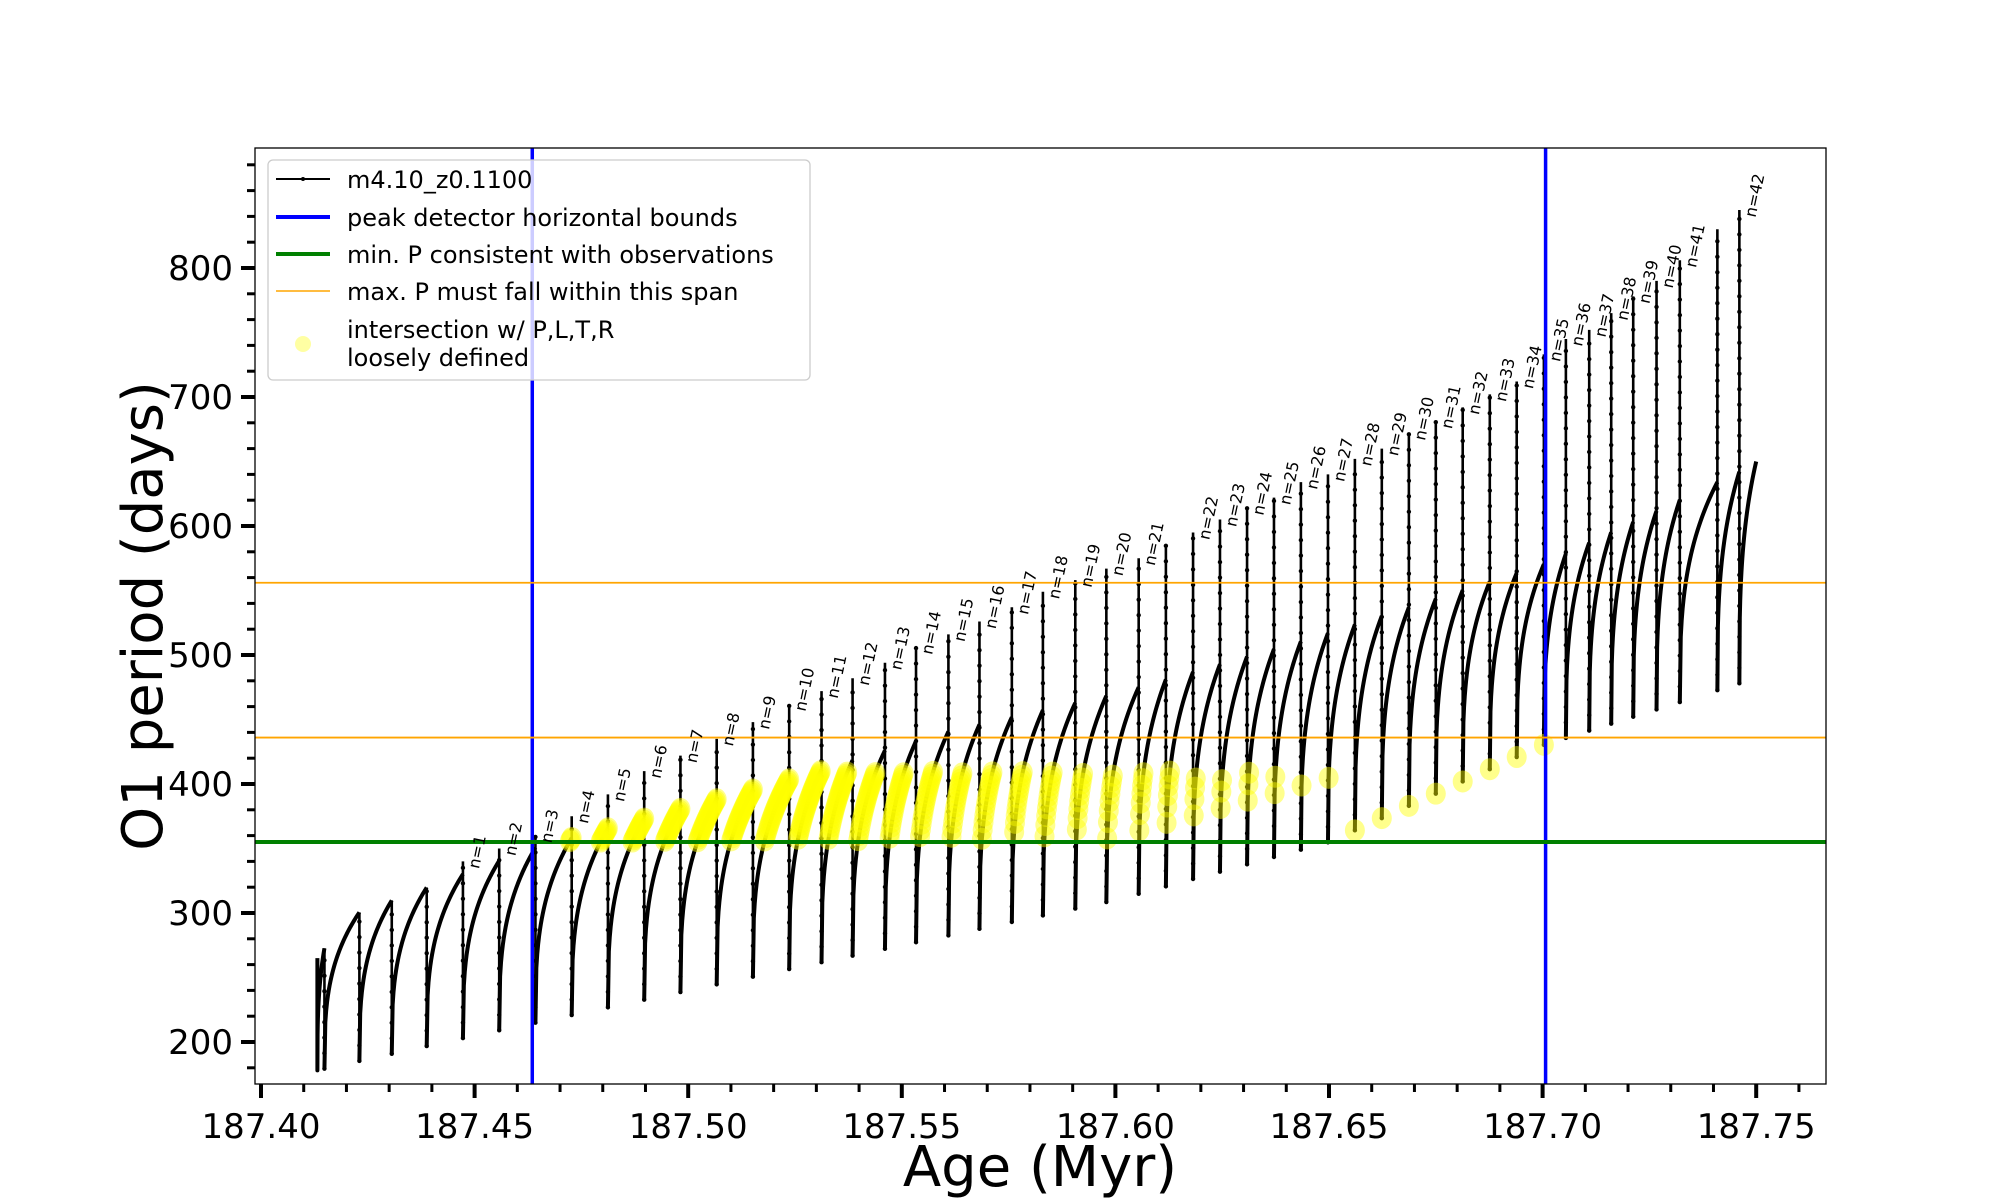 The width and height of the screenshot is (2000, 1204). What do you see at coordinates (200, 1043) in the screenshot?
I see `y-tick-label: 200` at bounding box center [200, 1043].